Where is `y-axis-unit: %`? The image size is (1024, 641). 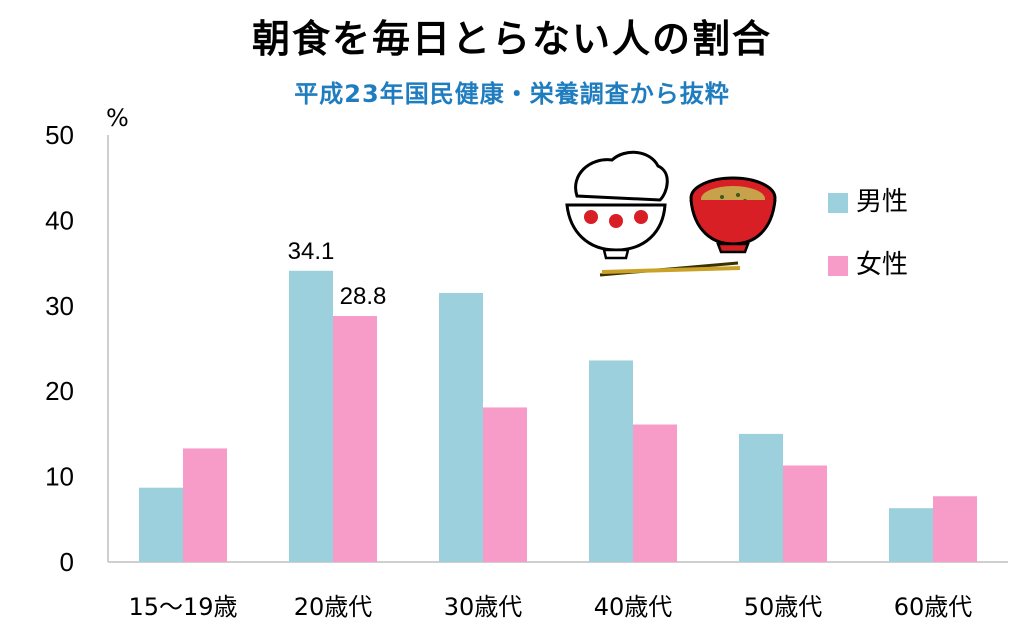 y-axis-unit: % is located at coordinates (117, 118).